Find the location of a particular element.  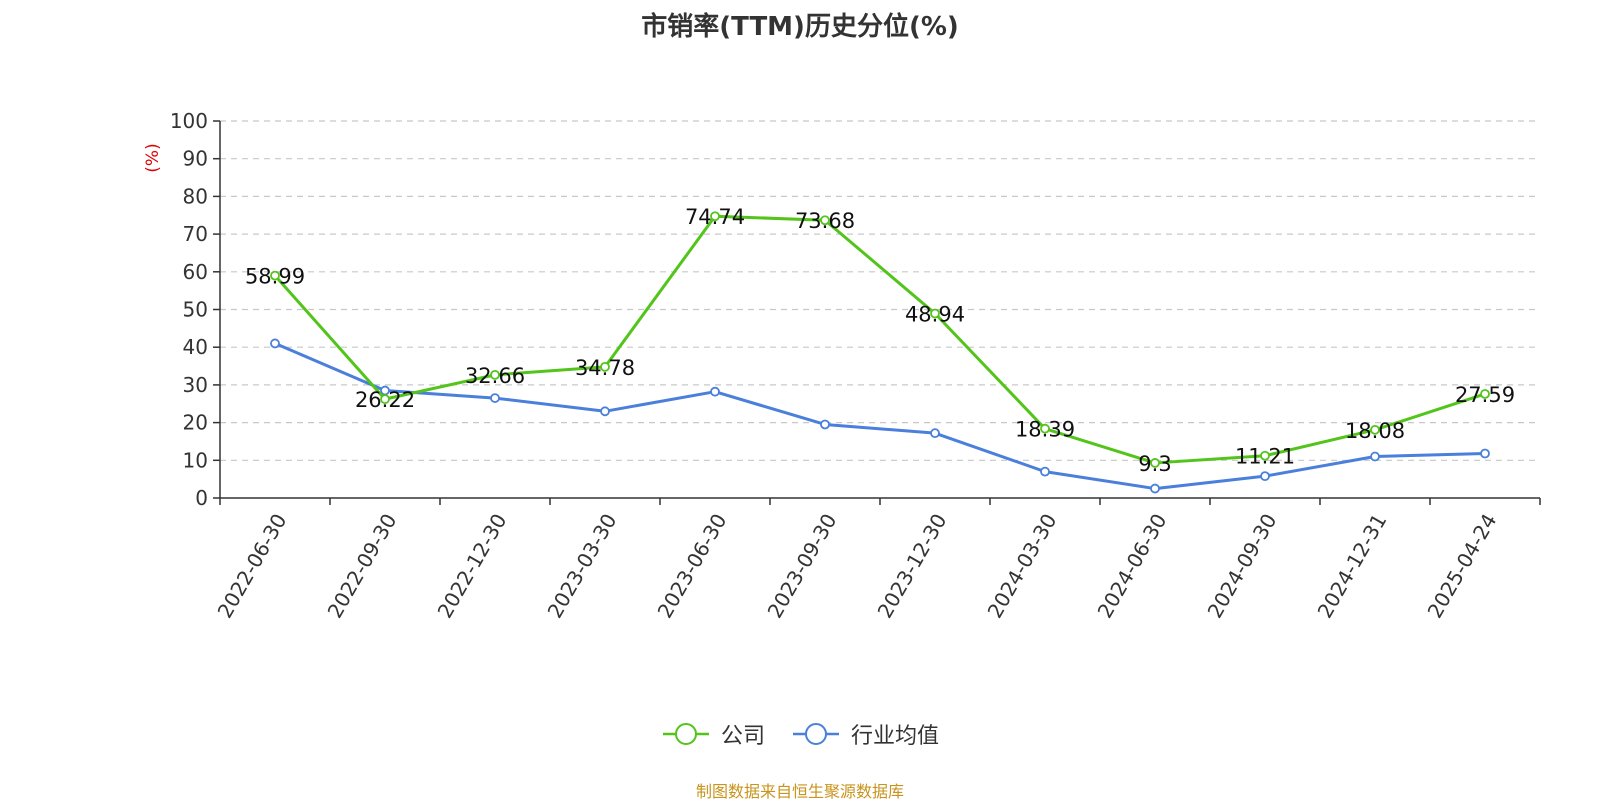

x-tick-label: 2024-12-31 is located at coordinates (1352, 566).